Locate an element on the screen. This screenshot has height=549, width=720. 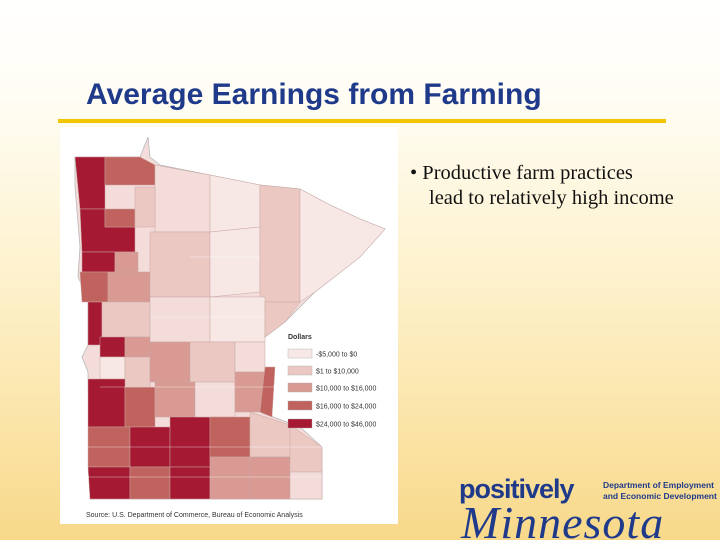
logo-word-minnesota: Minnesota is located at coordinates (563, 522).